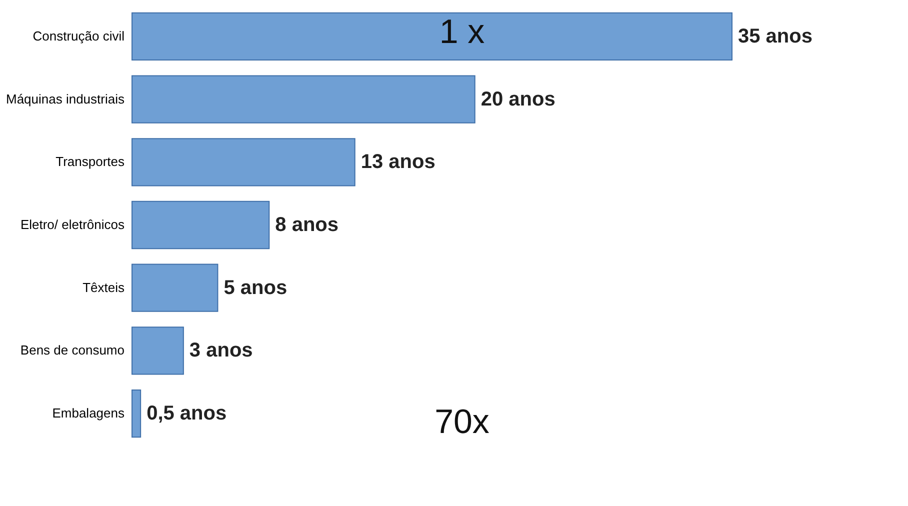 This screenshot has height=506, width=908. What do you see at coordinates (462, 422) in the screenshot?
I see `annotation: 70x` at bounding box center [462, 422].